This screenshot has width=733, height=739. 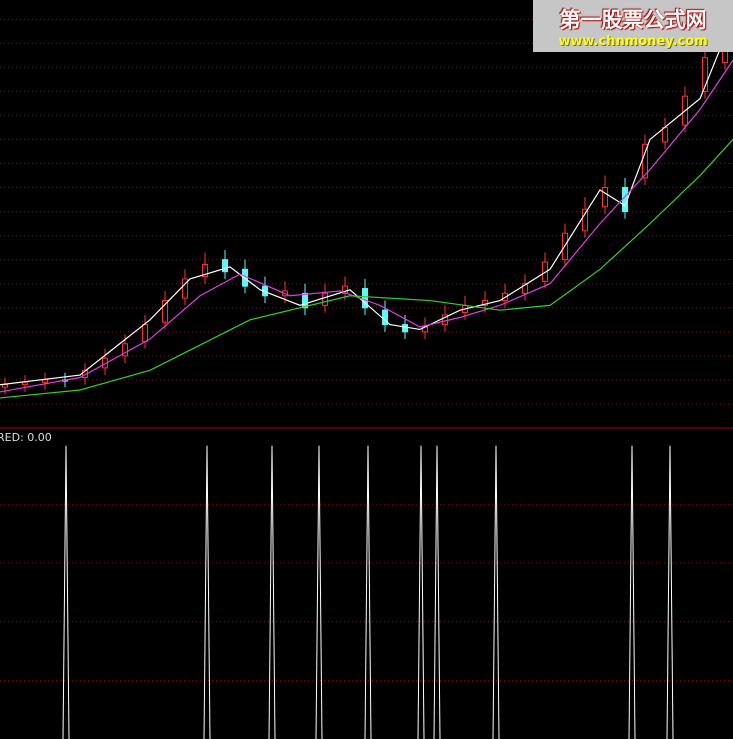 What do you see at coordinates (633, 20) in the screenshot?
I see `watermark-title: 第一股票公式网` at bounding box center [633, 20].